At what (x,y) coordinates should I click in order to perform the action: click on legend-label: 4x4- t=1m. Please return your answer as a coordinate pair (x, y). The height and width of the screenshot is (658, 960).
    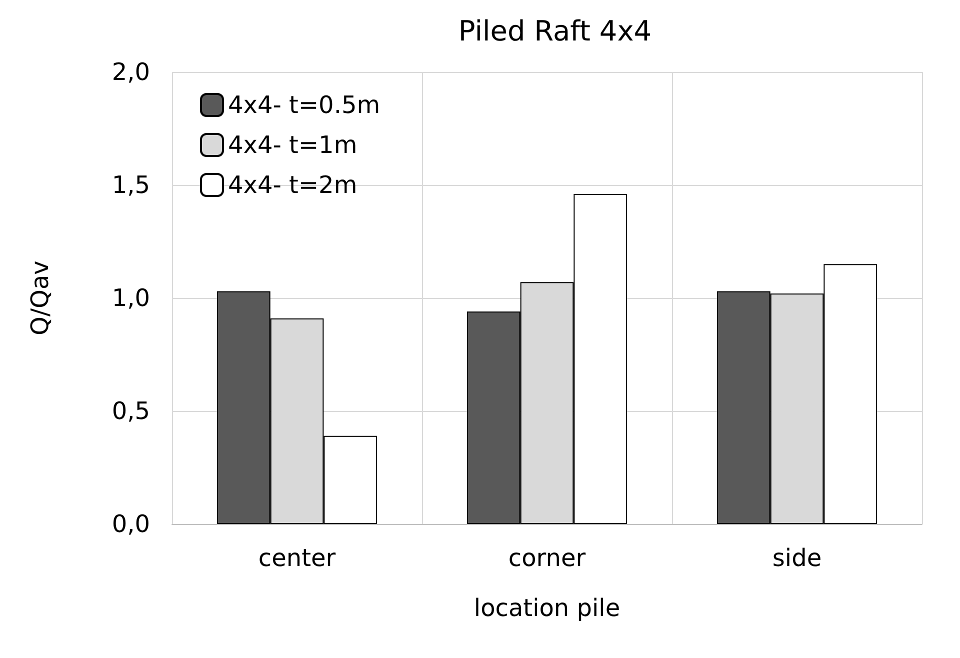
    Looking at the image, I should click on (293, 145).